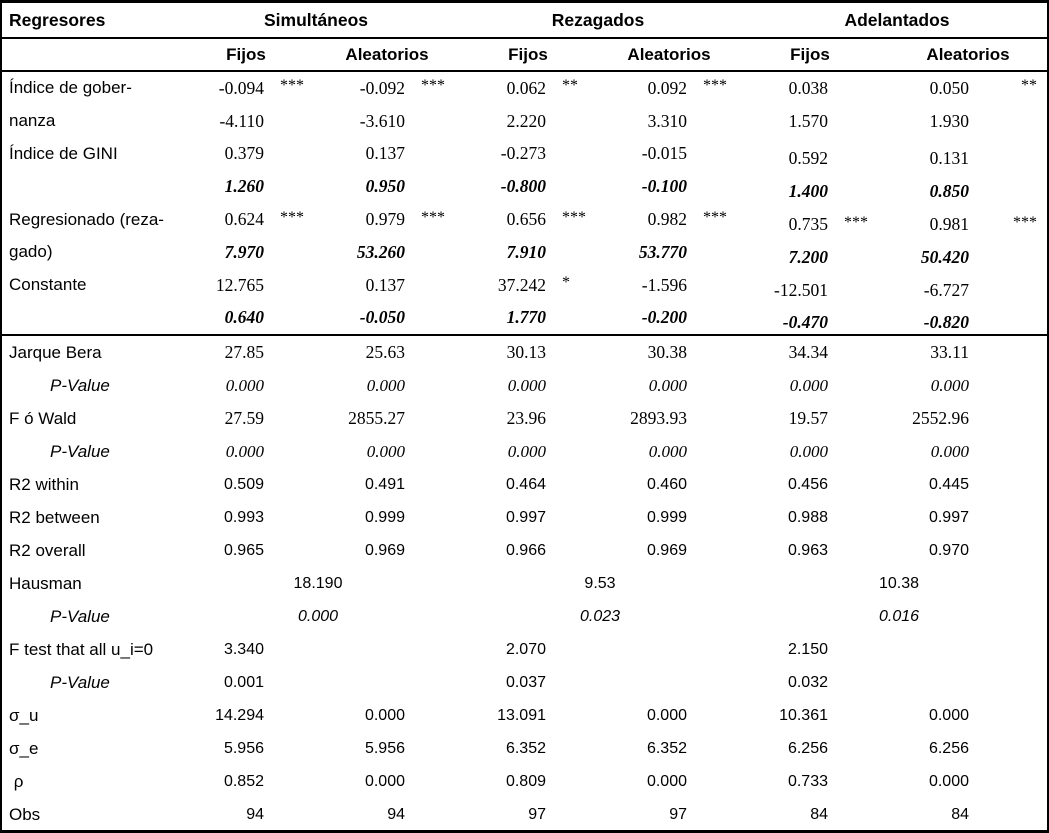 The image size is (1049, 833). I want to click on value-cell: -0.100, so click(664, 186).